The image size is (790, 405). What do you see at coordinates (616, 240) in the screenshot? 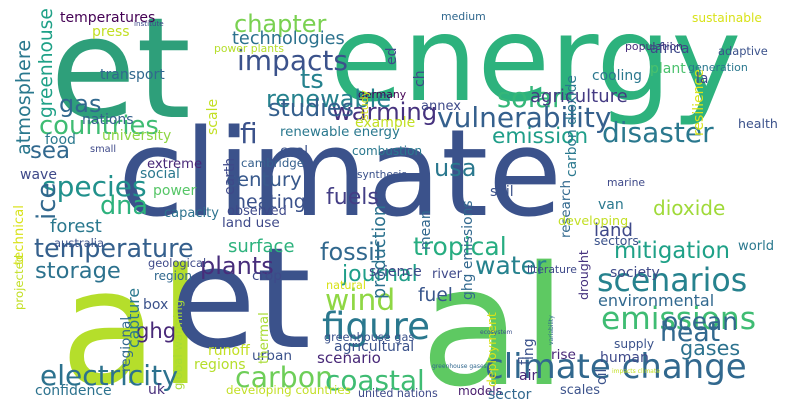
I see `word-cloud-word: sectors` at bounding box center [616, 240].